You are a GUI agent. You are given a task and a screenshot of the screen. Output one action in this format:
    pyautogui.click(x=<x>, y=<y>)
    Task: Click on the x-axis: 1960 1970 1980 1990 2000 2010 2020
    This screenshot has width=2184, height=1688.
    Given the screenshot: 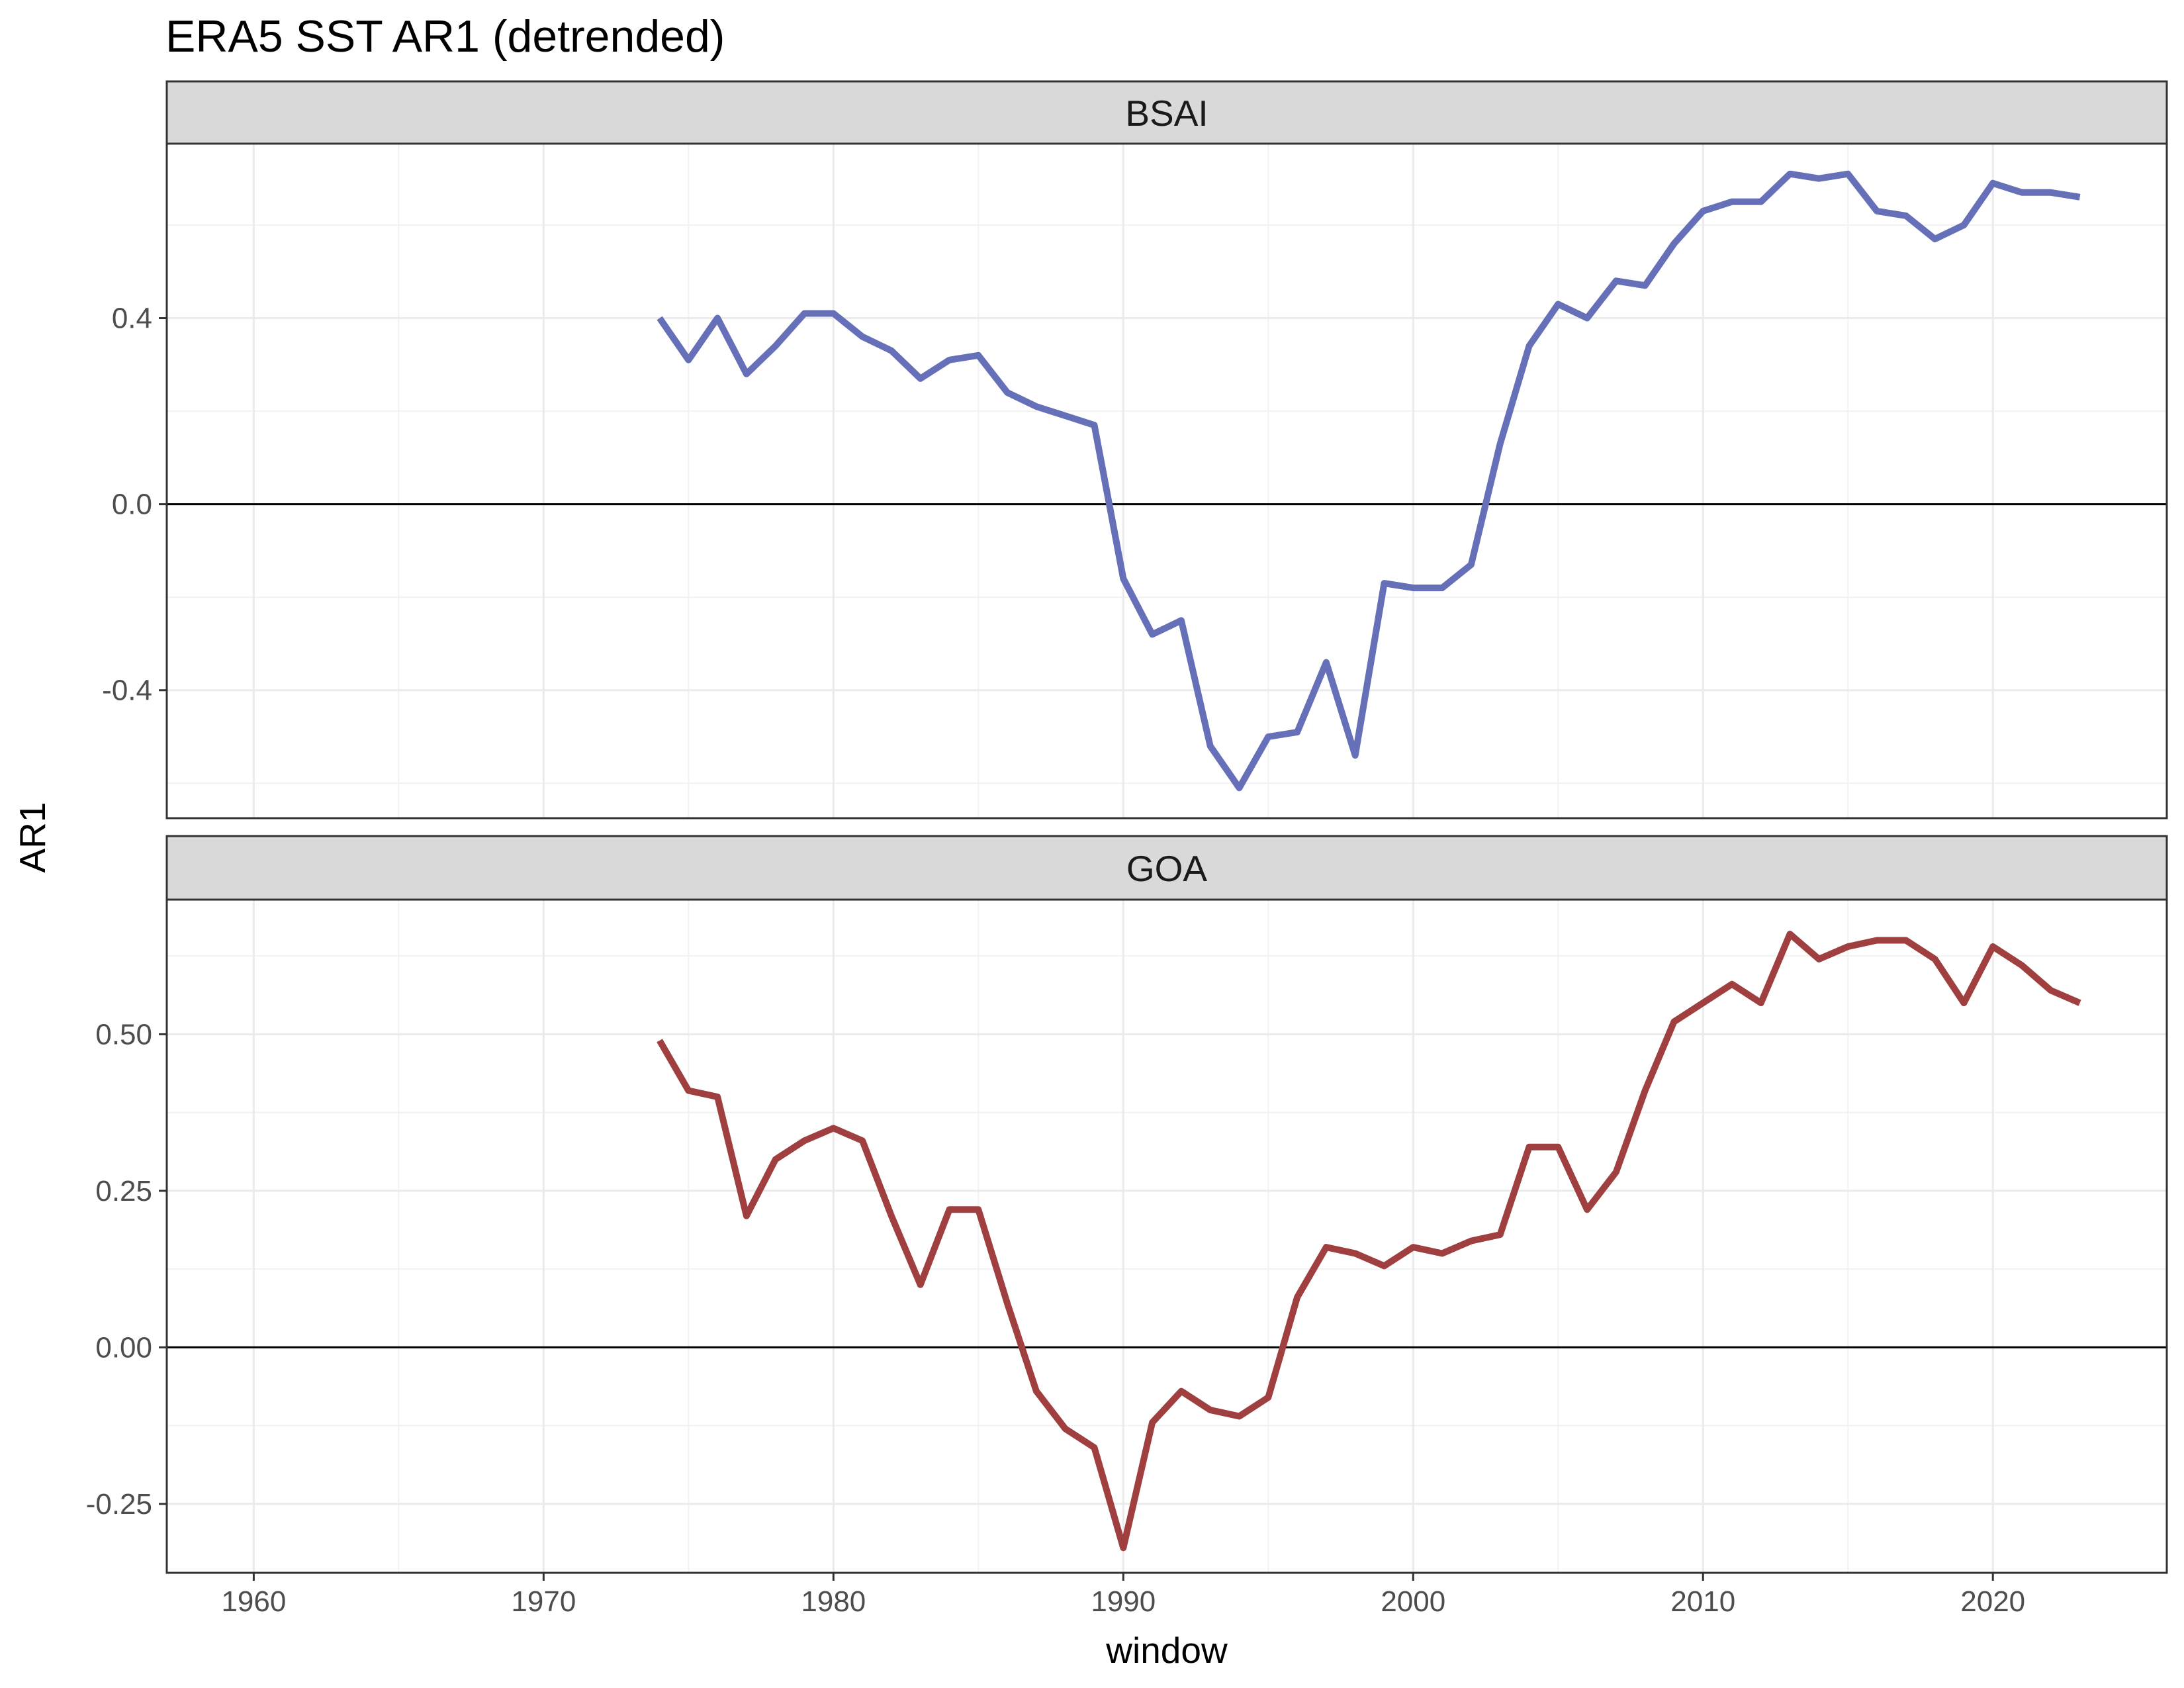 What is the action you would take?
    pyautogui.click(x=1123, y=1595)
    